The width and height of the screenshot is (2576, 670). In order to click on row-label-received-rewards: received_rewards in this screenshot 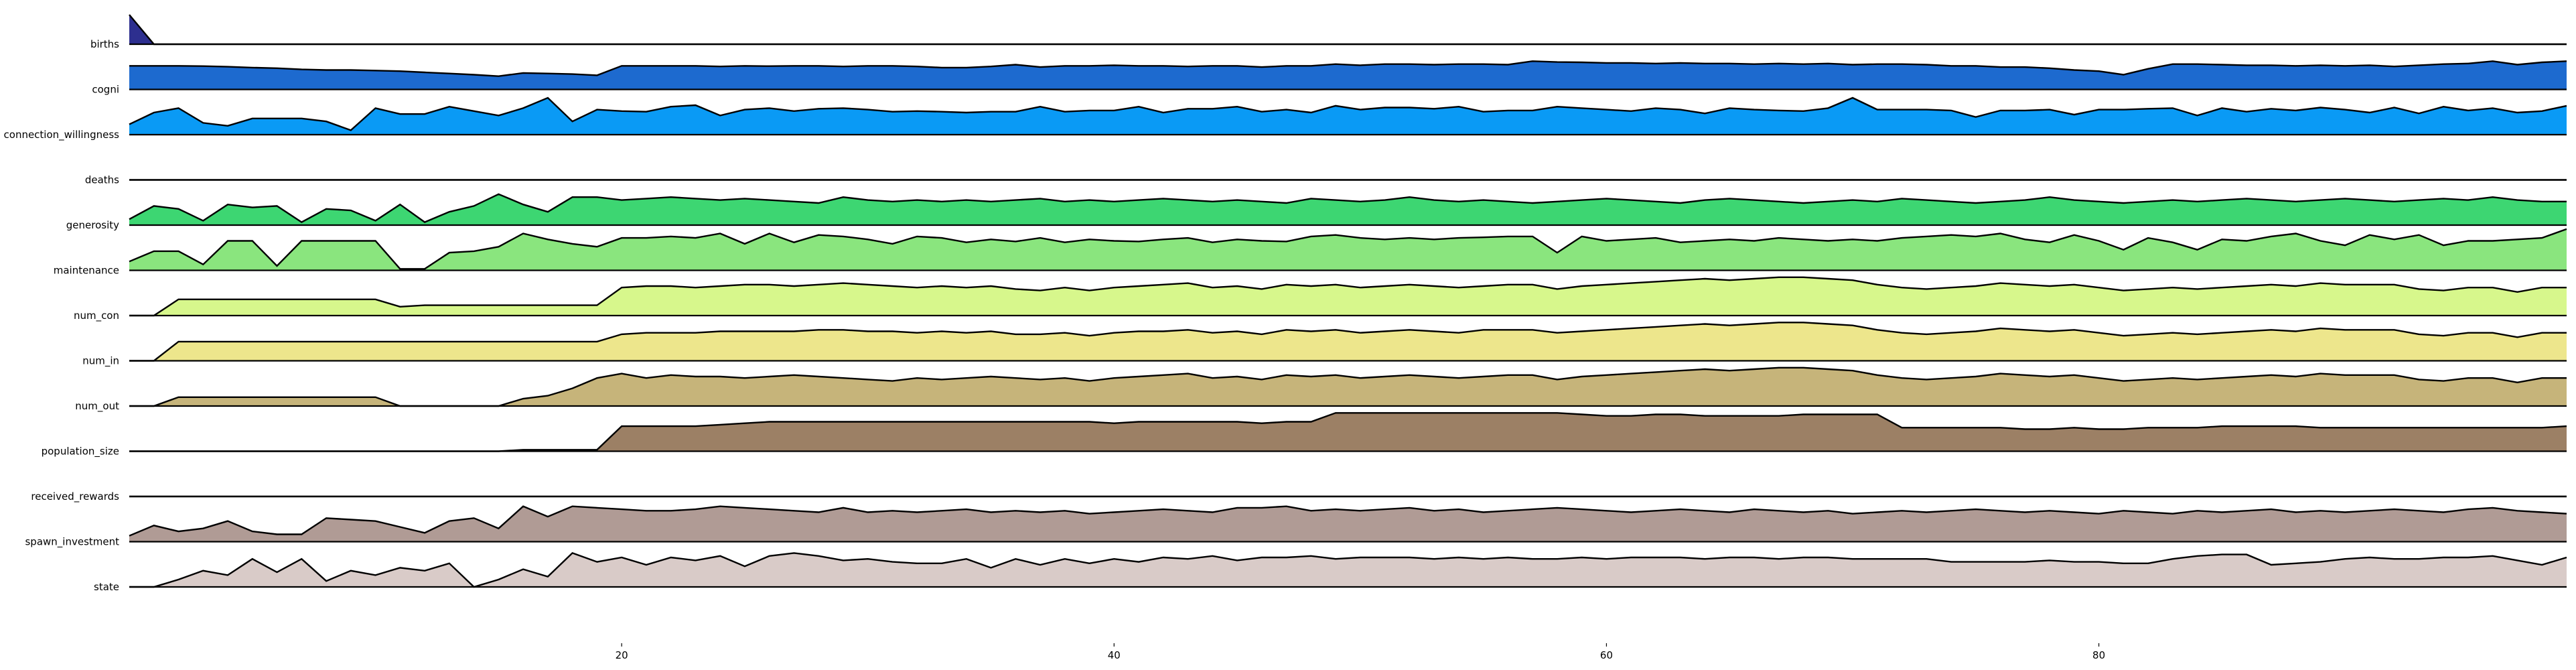, I will do `click(75, 497)`.